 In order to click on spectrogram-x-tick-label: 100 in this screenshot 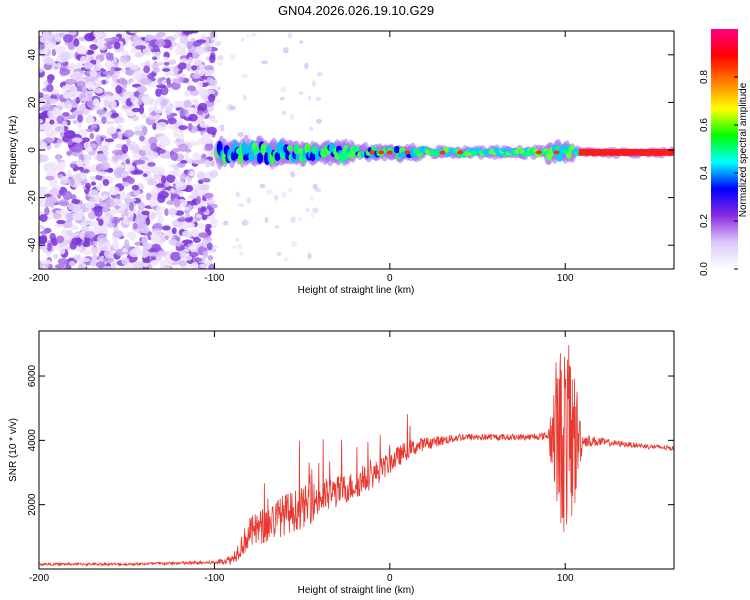, I will do `click(565, 278)`.